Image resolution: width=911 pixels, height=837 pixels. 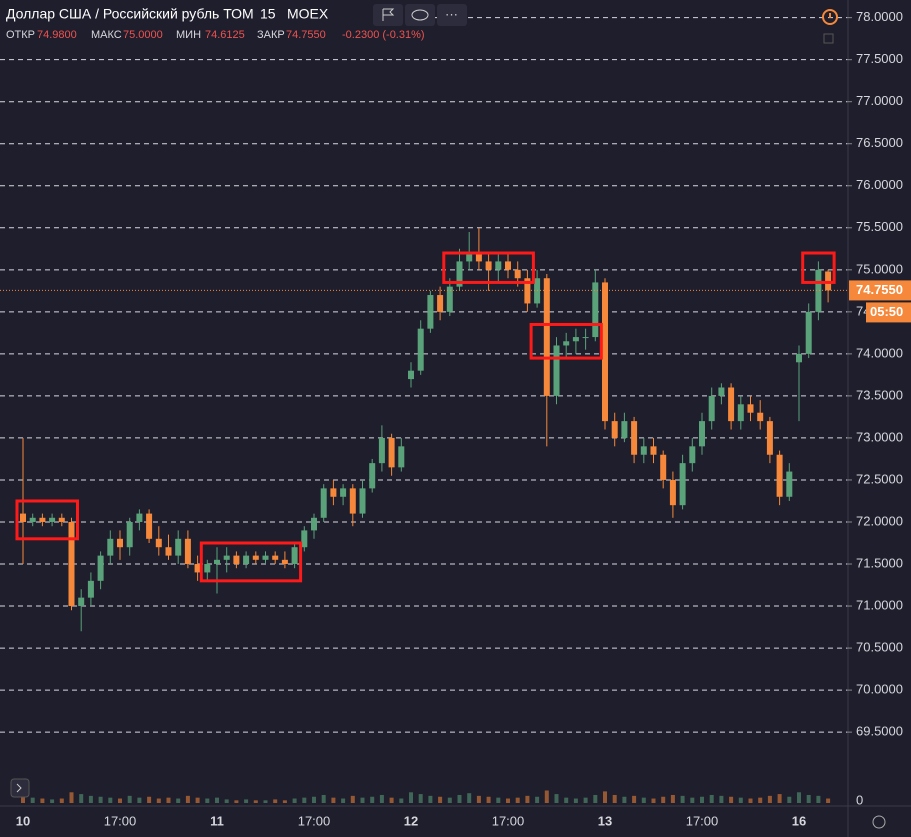 I want to click on close-value: 74.7550, so click(x=306, y=35).